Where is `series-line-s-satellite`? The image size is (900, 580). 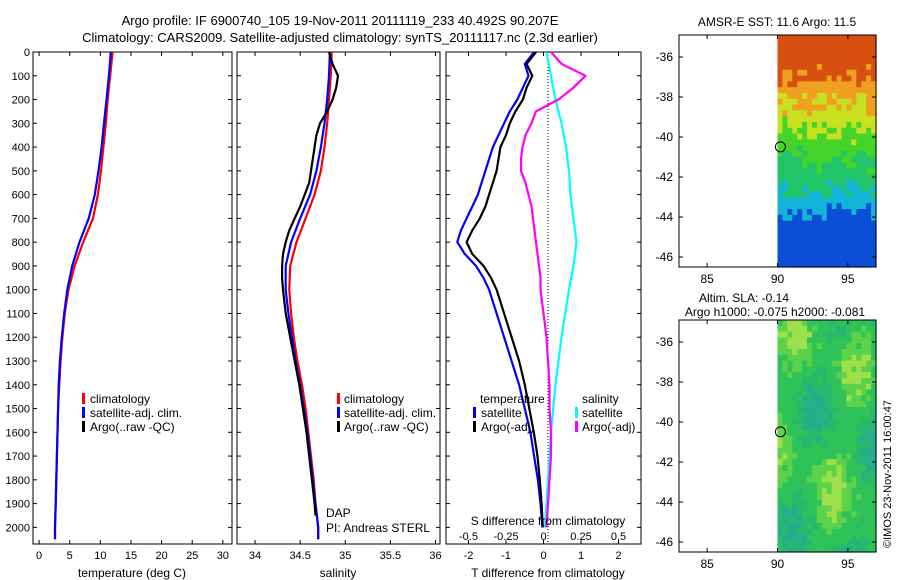
series-line-s-satellite is located at coordinates (560, 289).